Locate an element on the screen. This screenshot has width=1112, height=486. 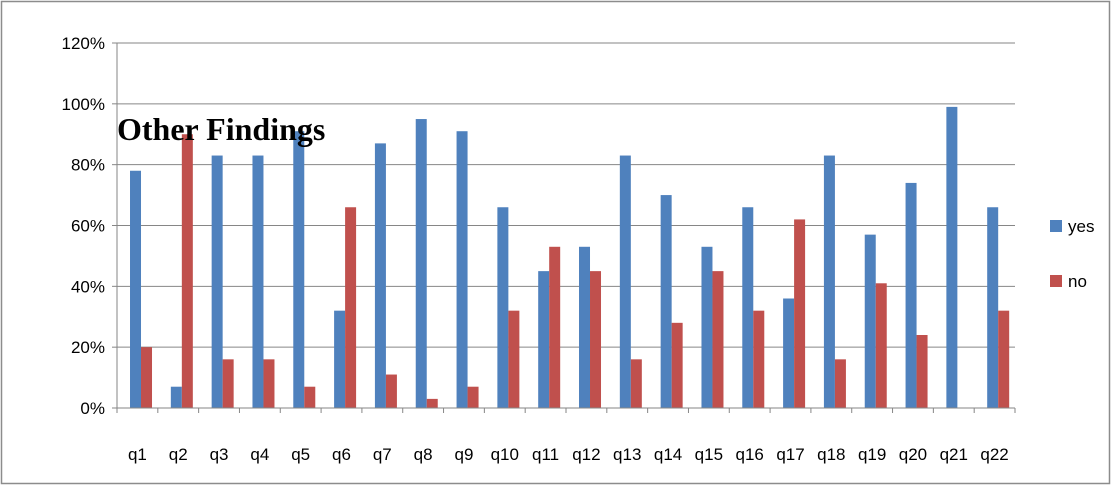
x-tick-label: q5 is located at coordinates (300, 454).